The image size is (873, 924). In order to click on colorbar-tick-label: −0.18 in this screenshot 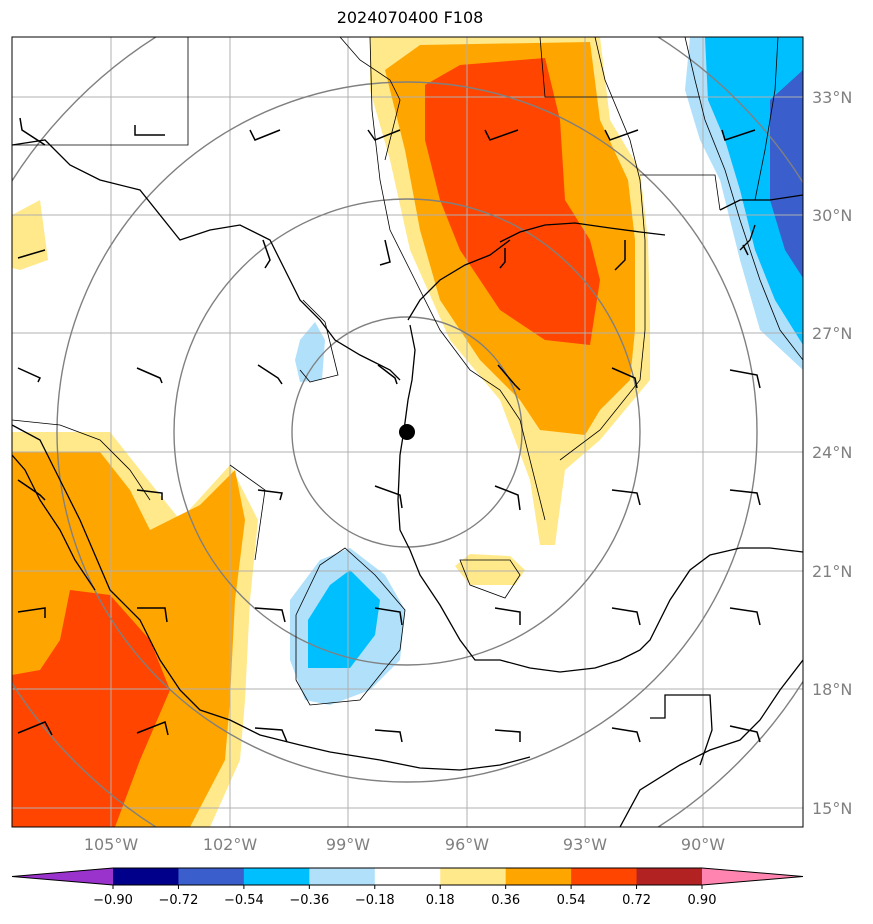, I will do `click(375, 900)`.